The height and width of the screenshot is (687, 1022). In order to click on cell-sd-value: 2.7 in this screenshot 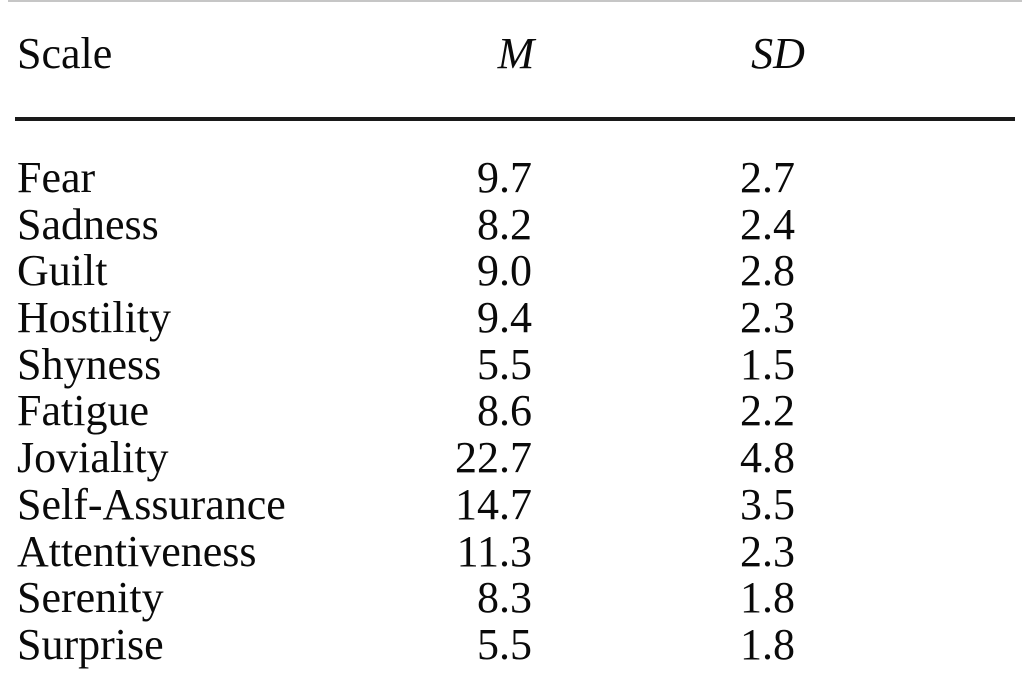, I will do `click(767, 177)`.